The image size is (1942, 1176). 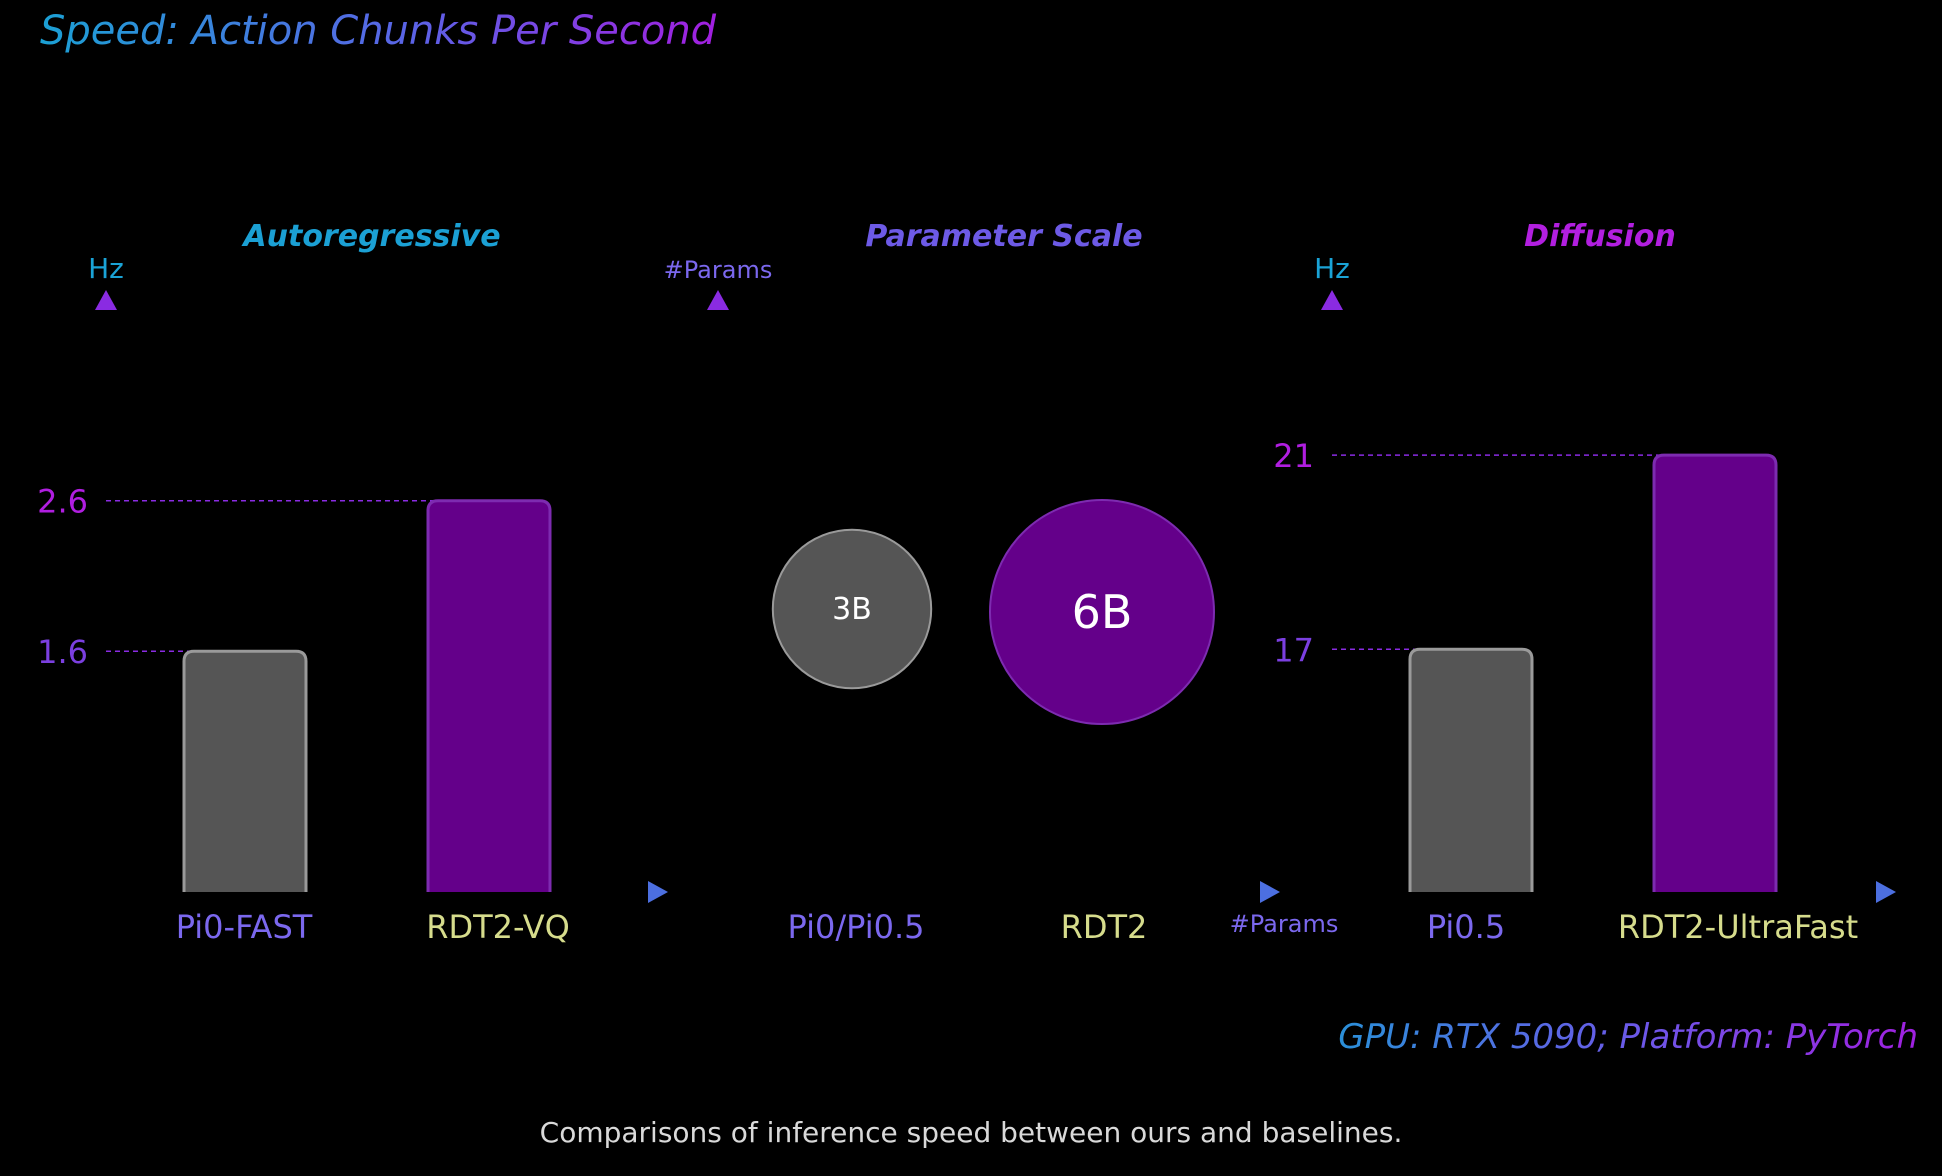 What do you see at coordinates (62, 502) in the screenshot?
I see `value-label: 2.6` at bounding box center [62, 502].